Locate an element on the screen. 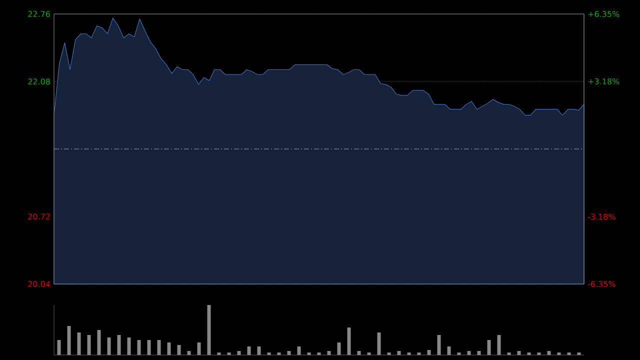 The width and height of the screenshot is (640, 360). y2-tick-label: -3.18% is located at coordinates (602, 217).